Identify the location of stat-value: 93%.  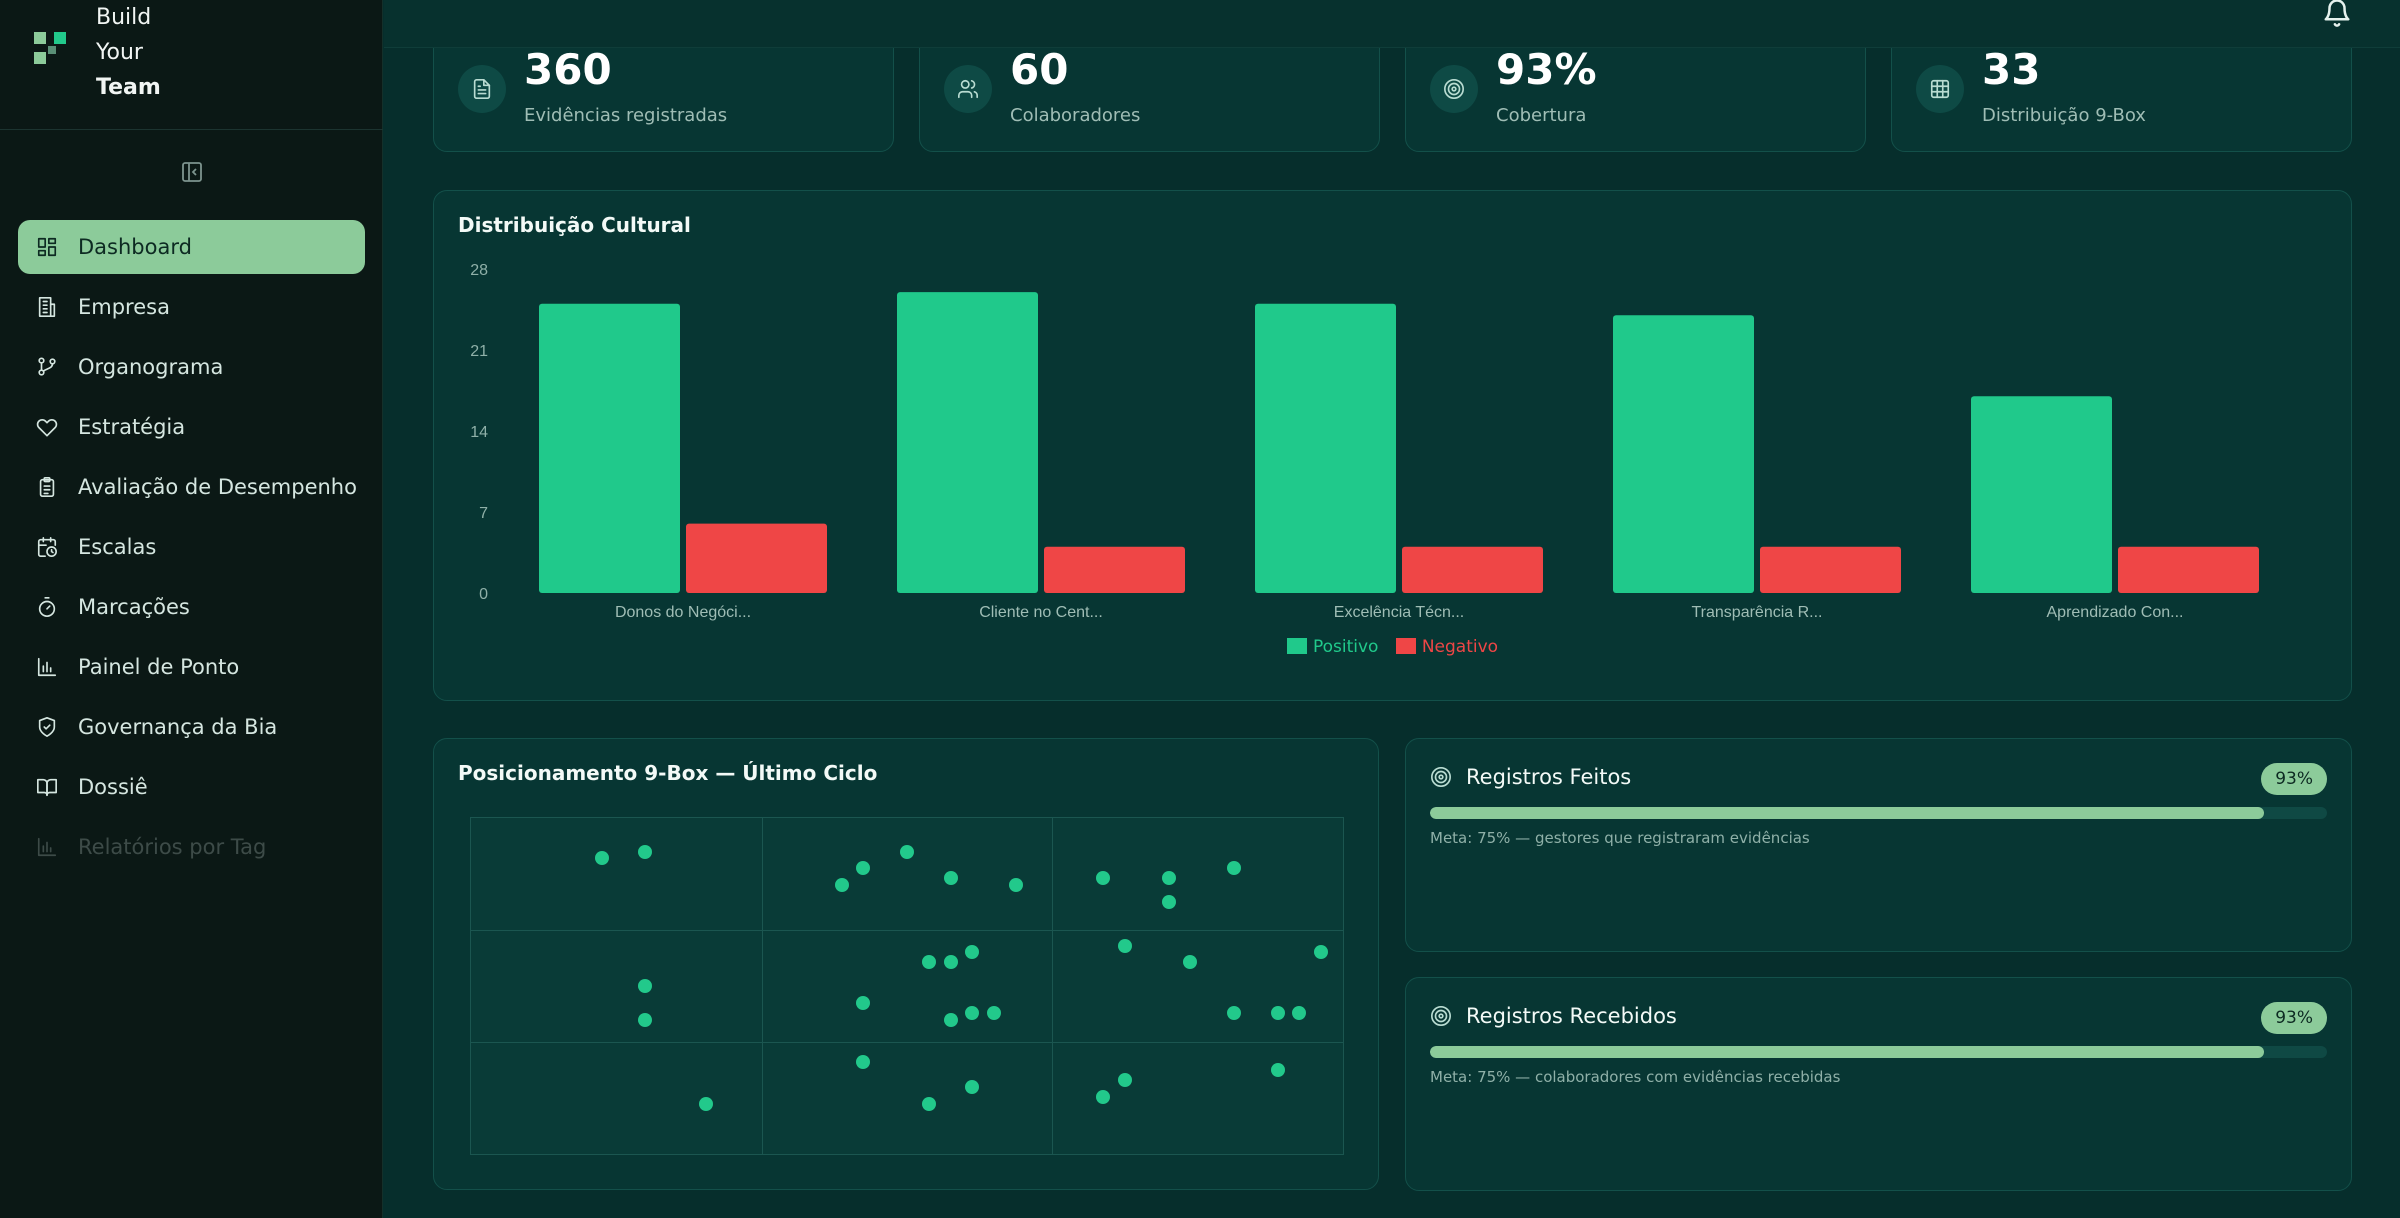
(1546, 69).